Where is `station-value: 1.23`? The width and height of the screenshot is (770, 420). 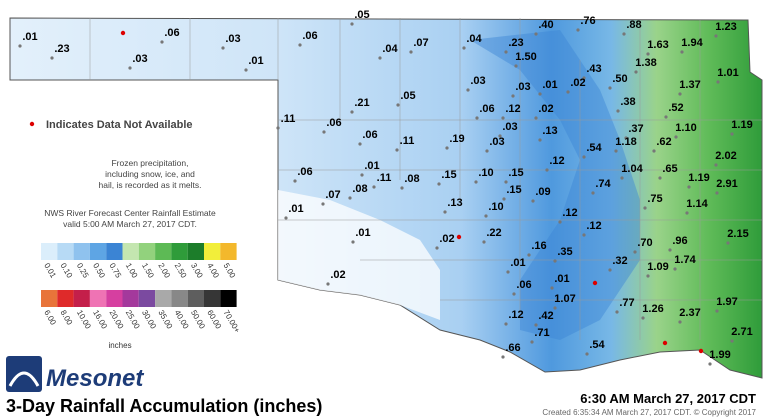 station-value: 1.23 is located at coordinates (725, 27).